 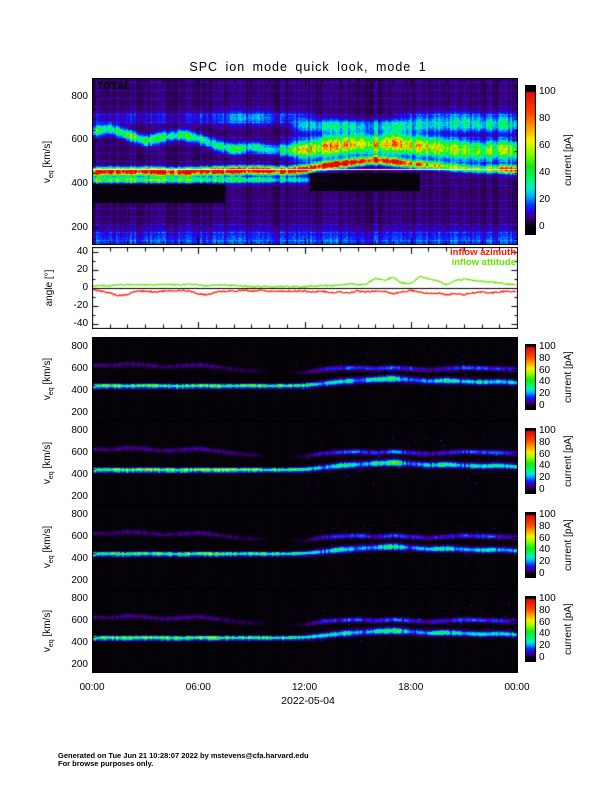 I want to click on y-tick-label: 40, so click(x=82, y=251).